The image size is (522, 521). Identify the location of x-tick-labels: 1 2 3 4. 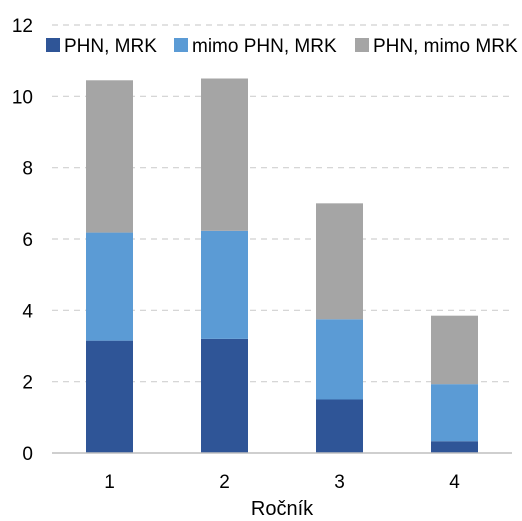
(282, 482).